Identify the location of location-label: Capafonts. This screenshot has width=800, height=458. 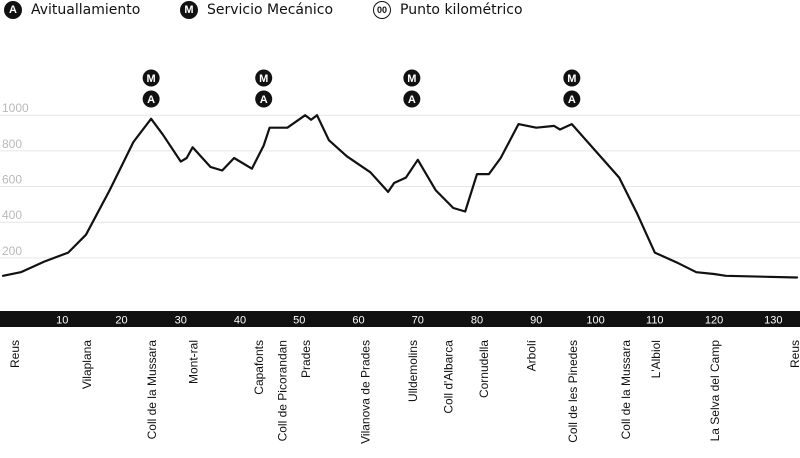
(259, 367).